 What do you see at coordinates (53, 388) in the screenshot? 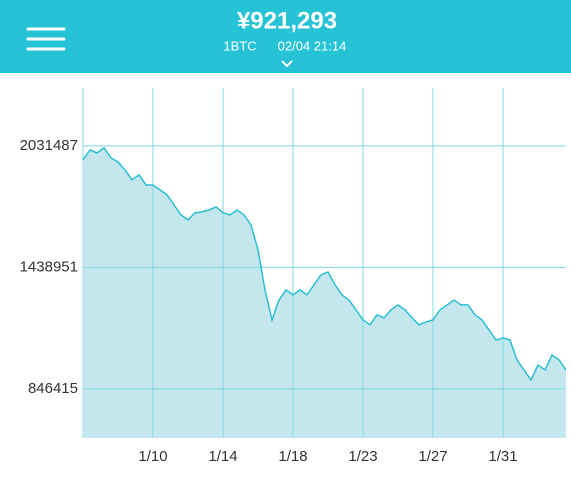
I see `y-tick-label: 846415` at bounding box center [53, 388].